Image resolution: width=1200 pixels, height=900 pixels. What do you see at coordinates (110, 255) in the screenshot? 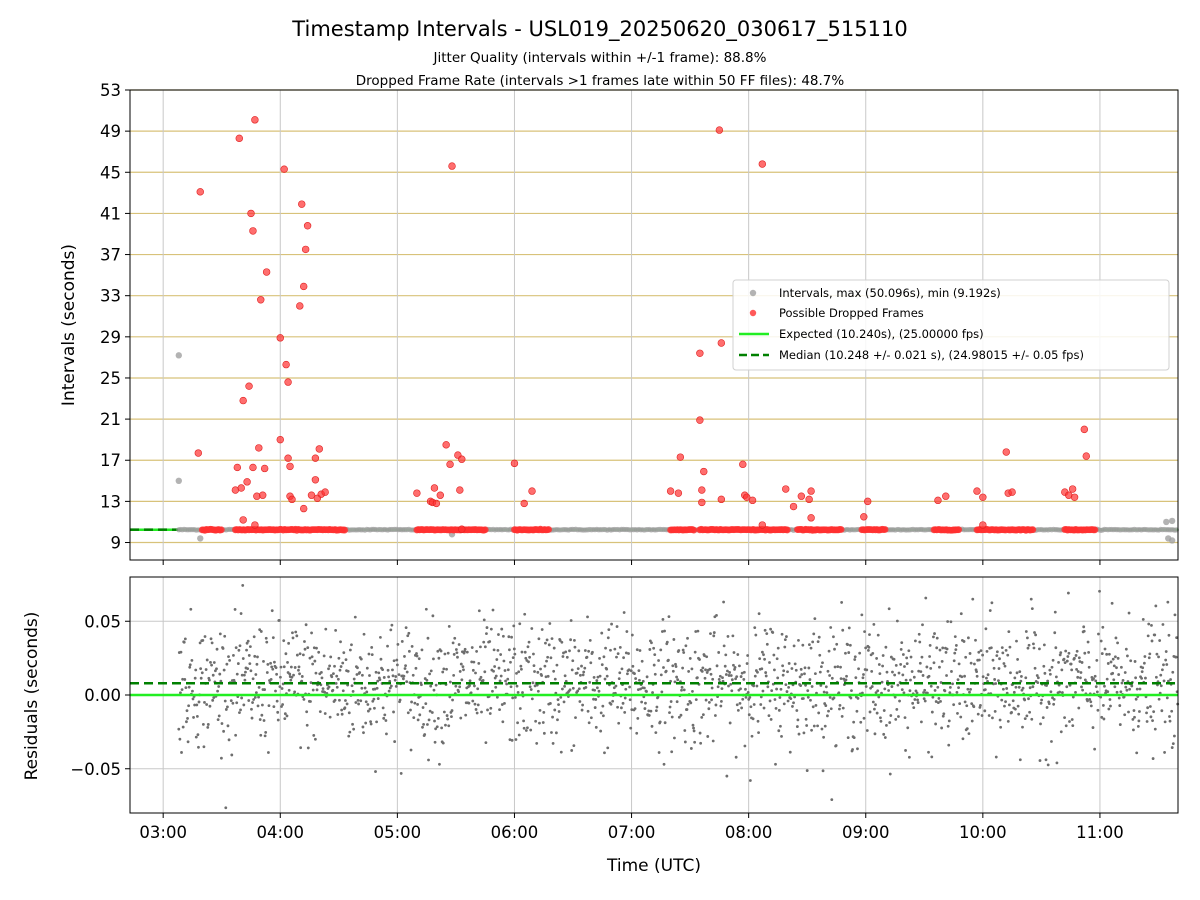
I see `intervals-y-tick-label: 37` at bounding box center [110, 255].